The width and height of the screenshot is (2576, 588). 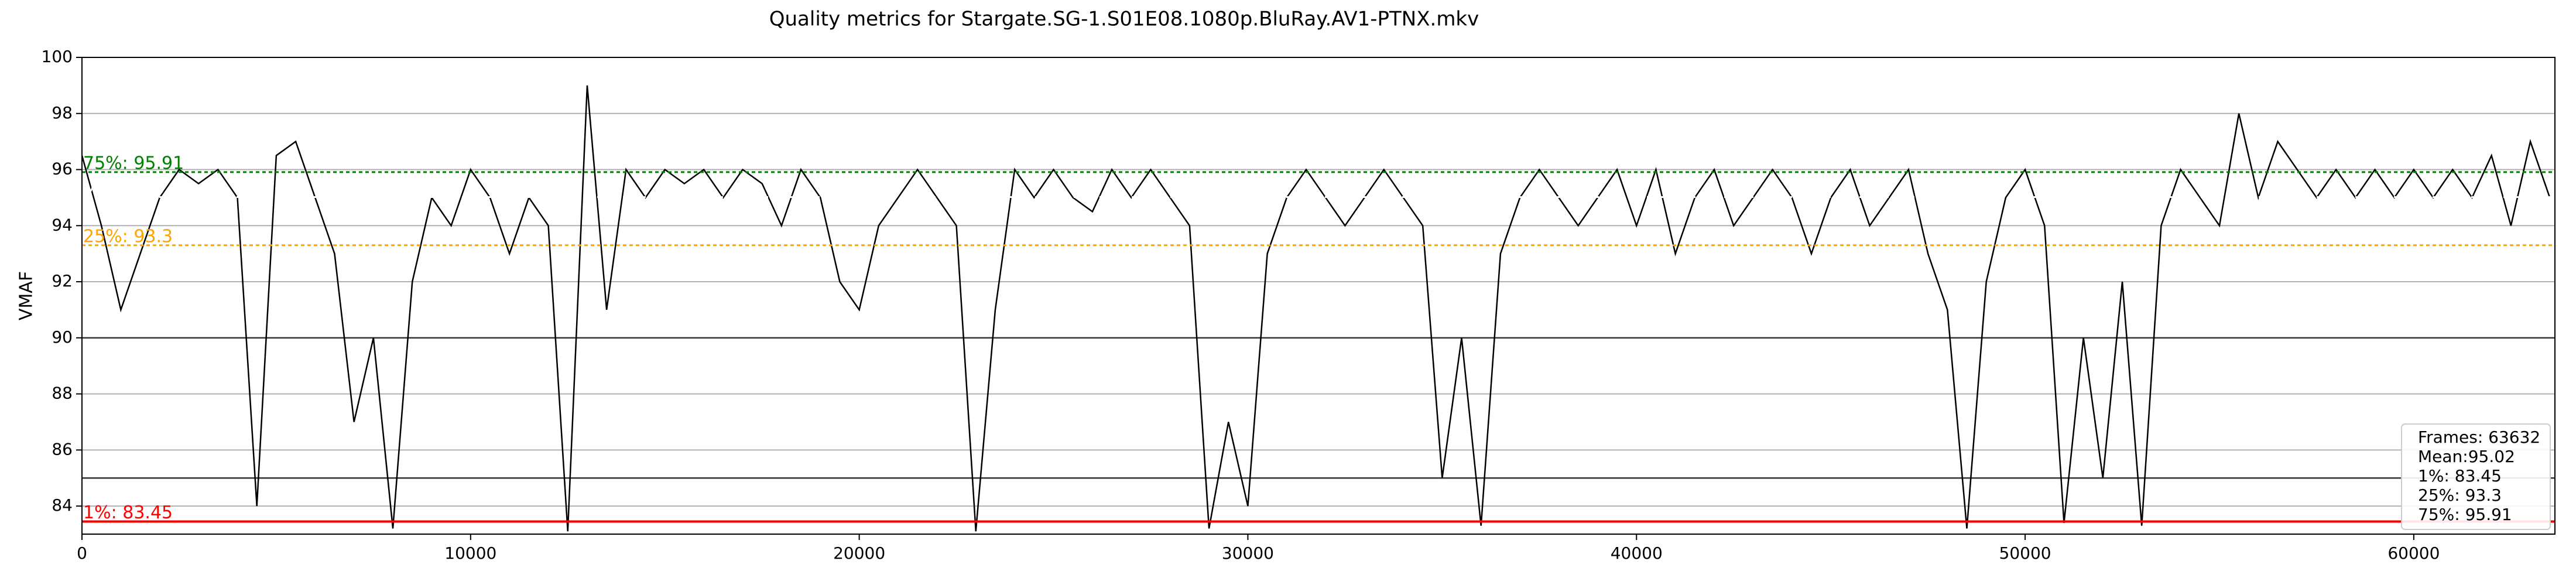 What do you see at coordinates (62, 112) in the screenshot?
I see `y-tick-label: 98` at bounding box center [62, 112].